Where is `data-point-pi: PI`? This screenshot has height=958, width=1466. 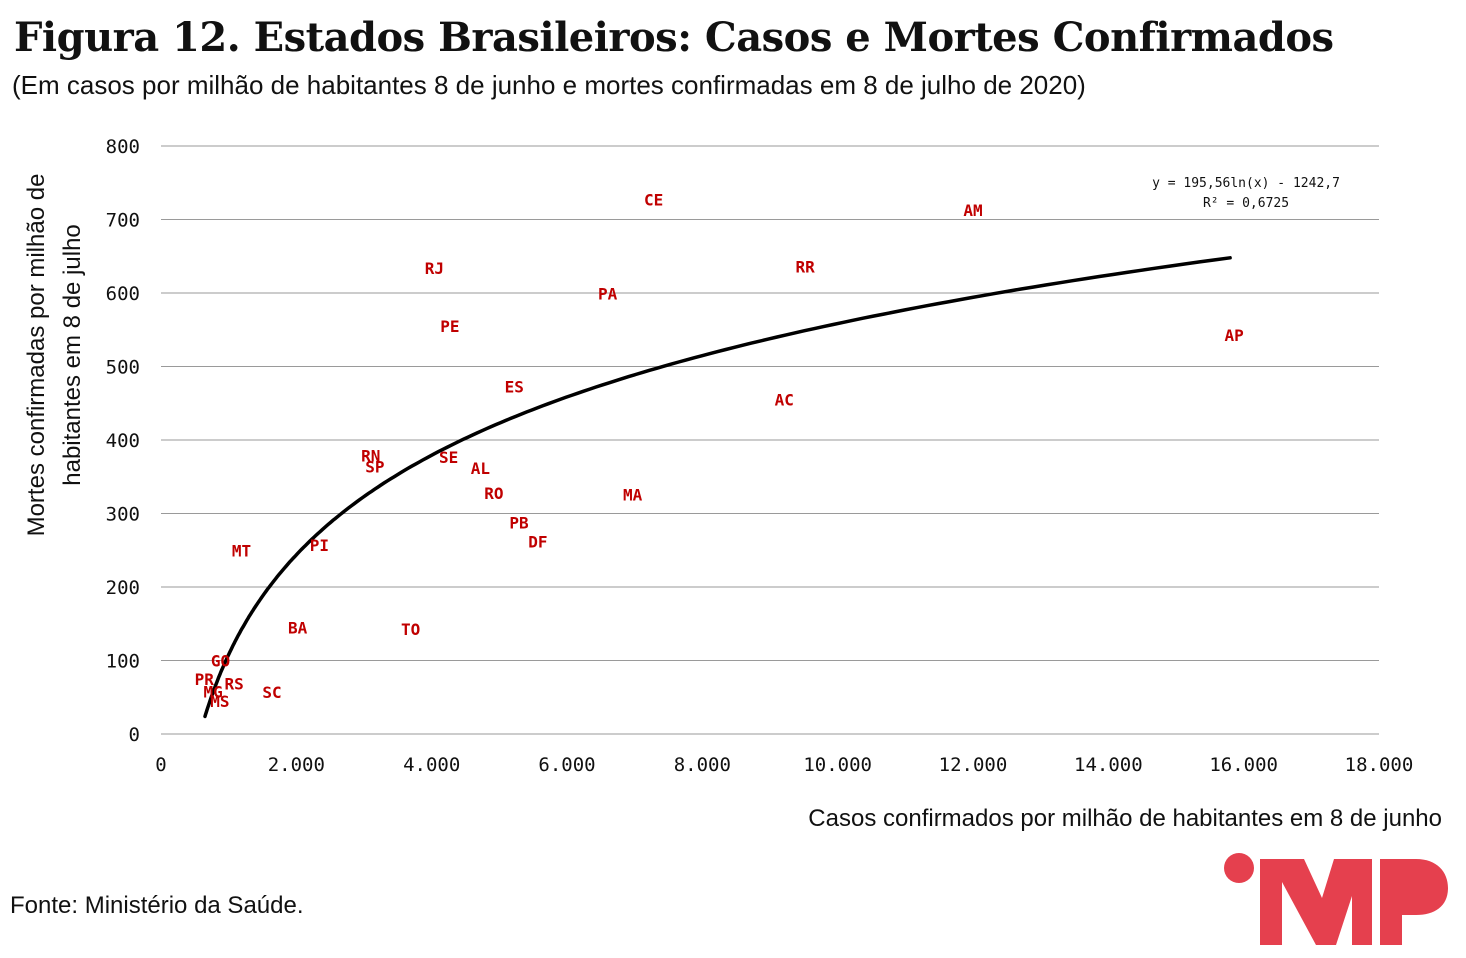
data-point-pi: PI is located at coordinates (319, 545).